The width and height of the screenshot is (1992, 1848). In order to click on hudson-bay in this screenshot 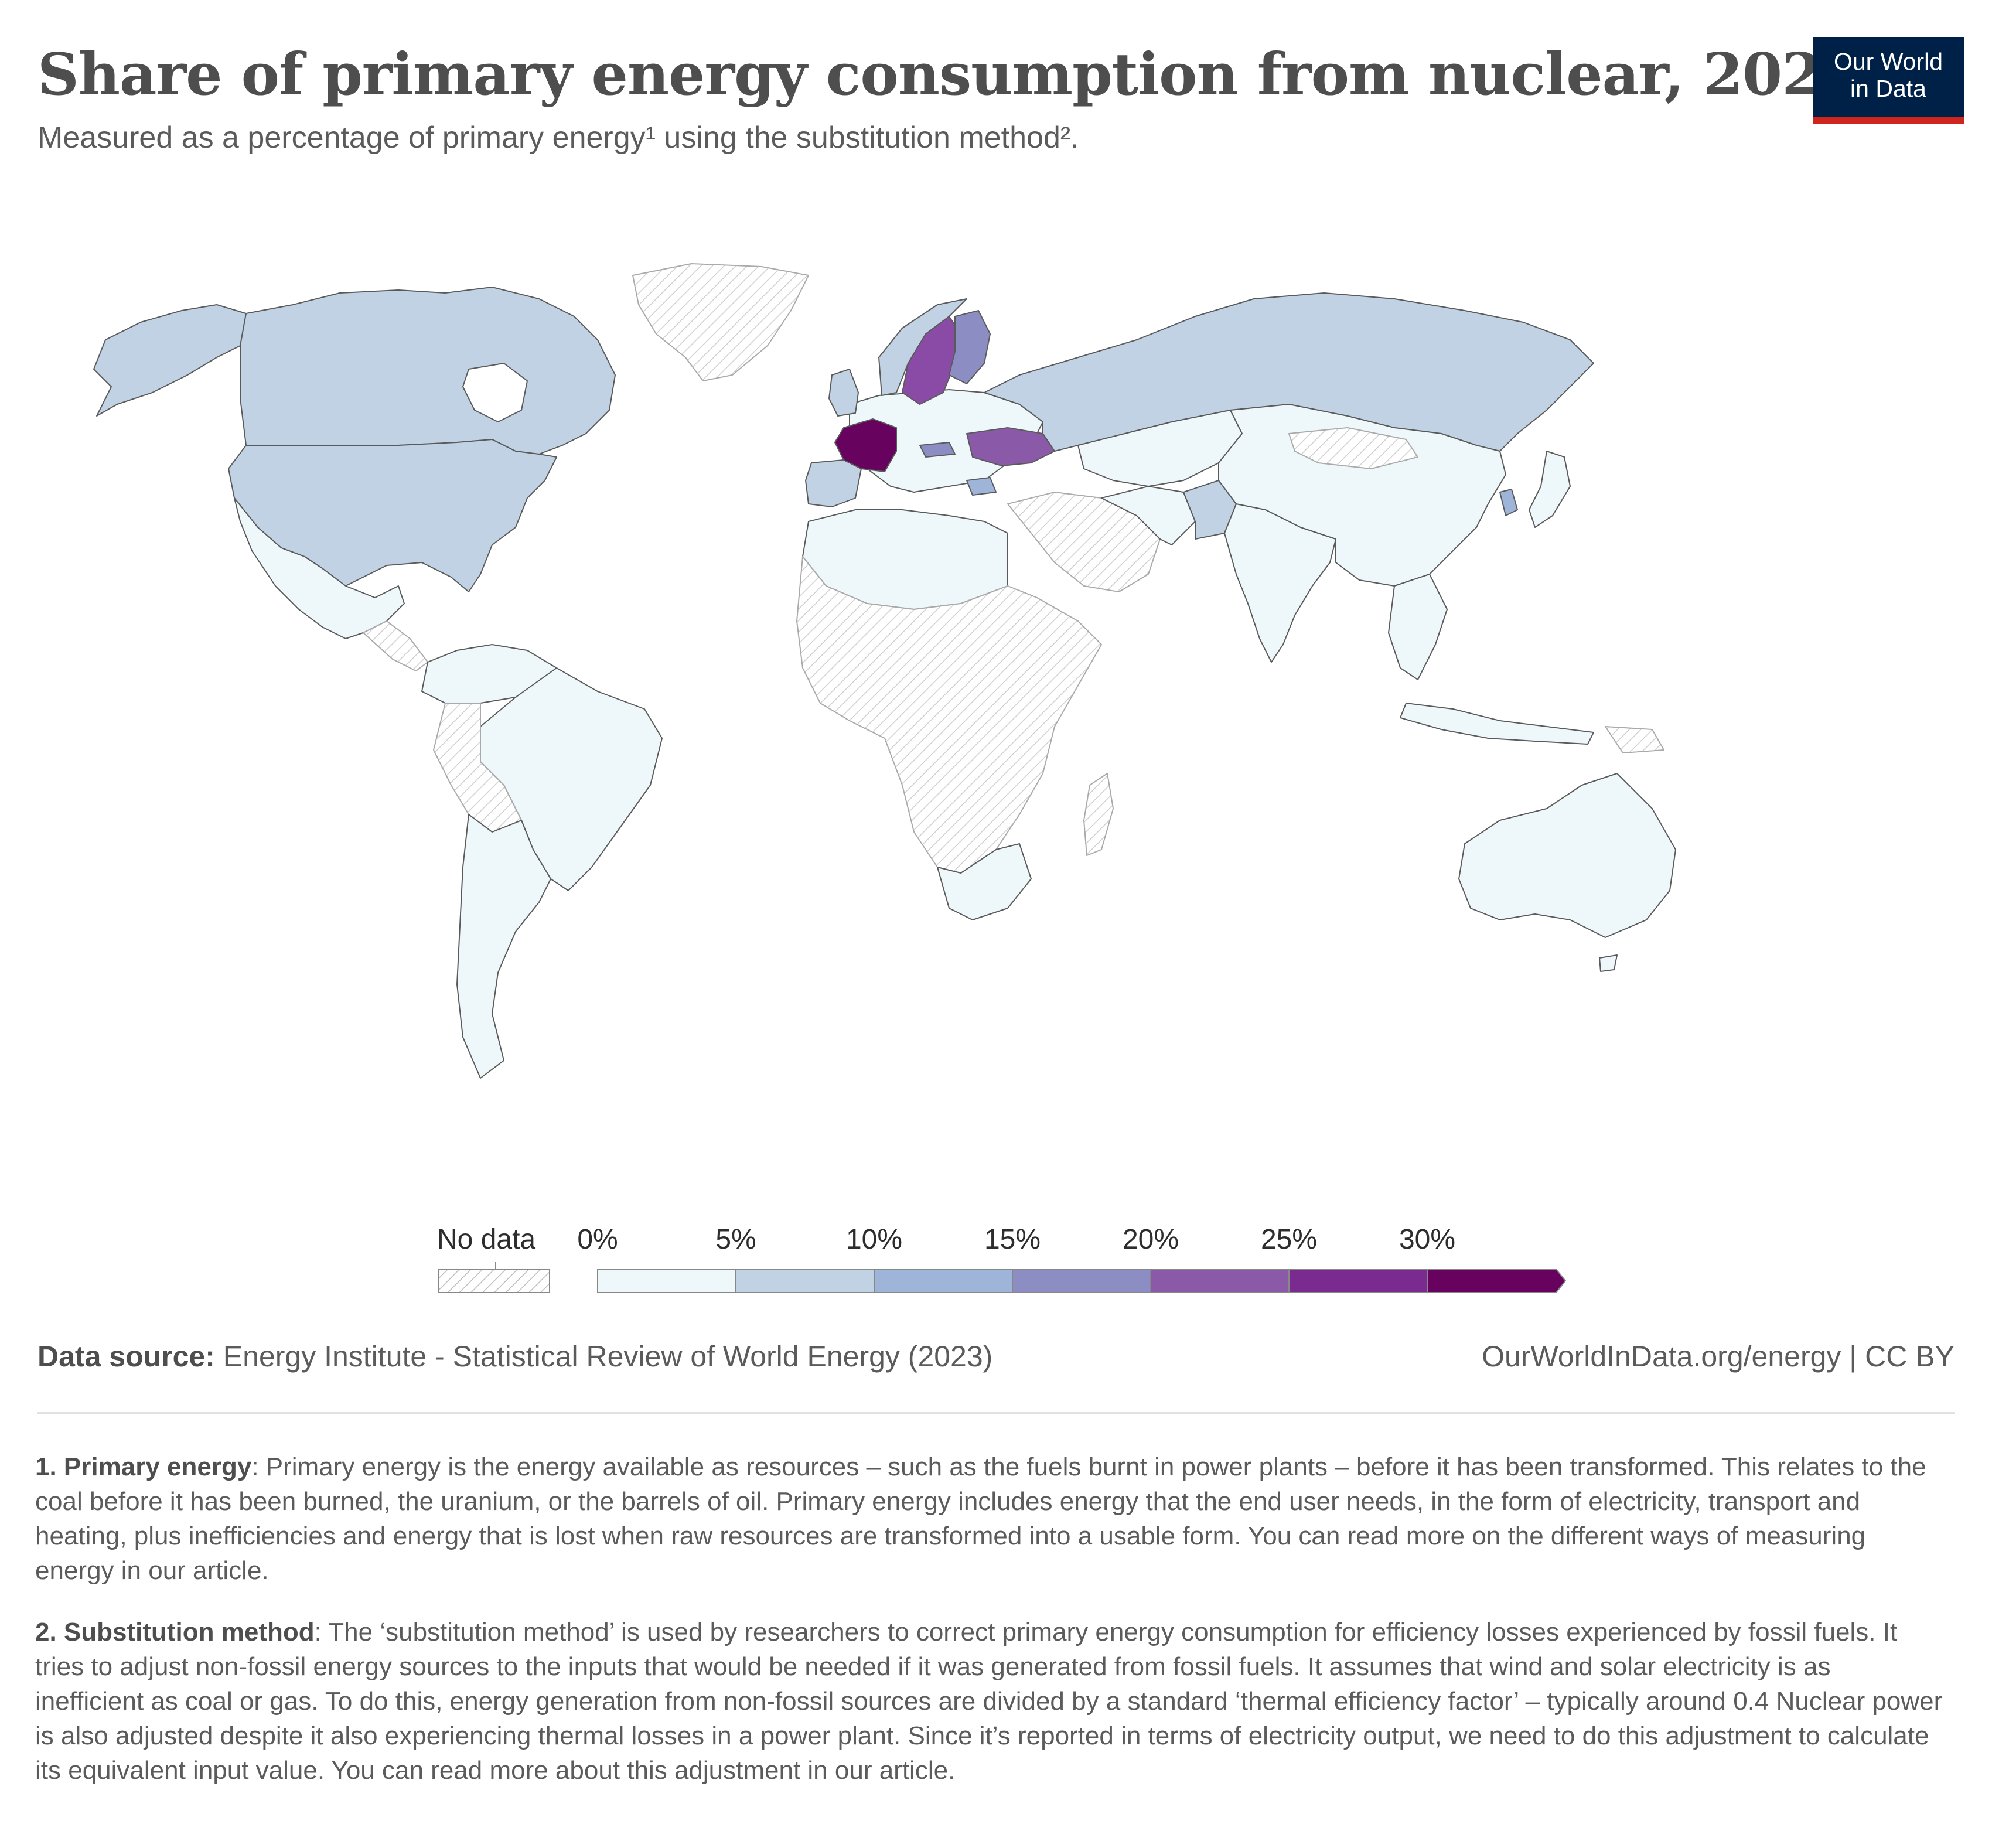, I will do `click(495, 392)`.